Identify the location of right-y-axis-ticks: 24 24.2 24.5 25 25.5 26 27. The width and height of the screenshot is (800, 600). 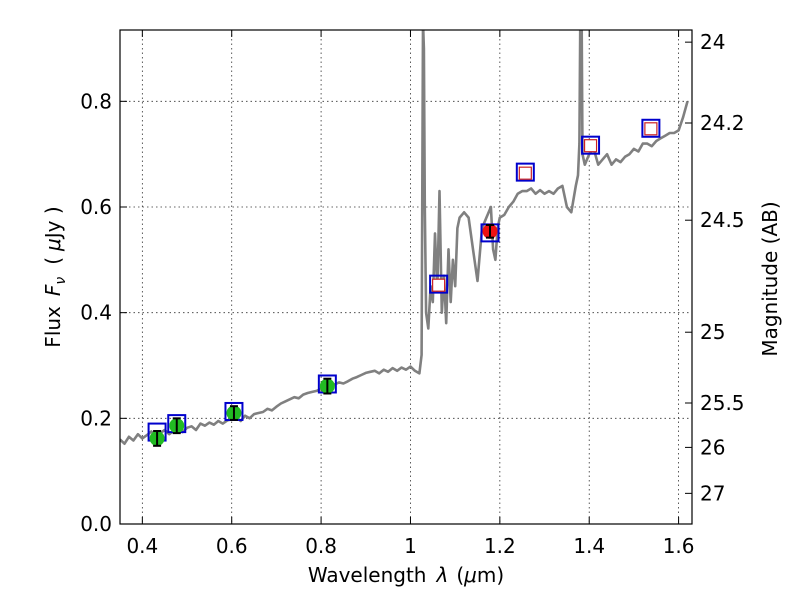
(715, 267).